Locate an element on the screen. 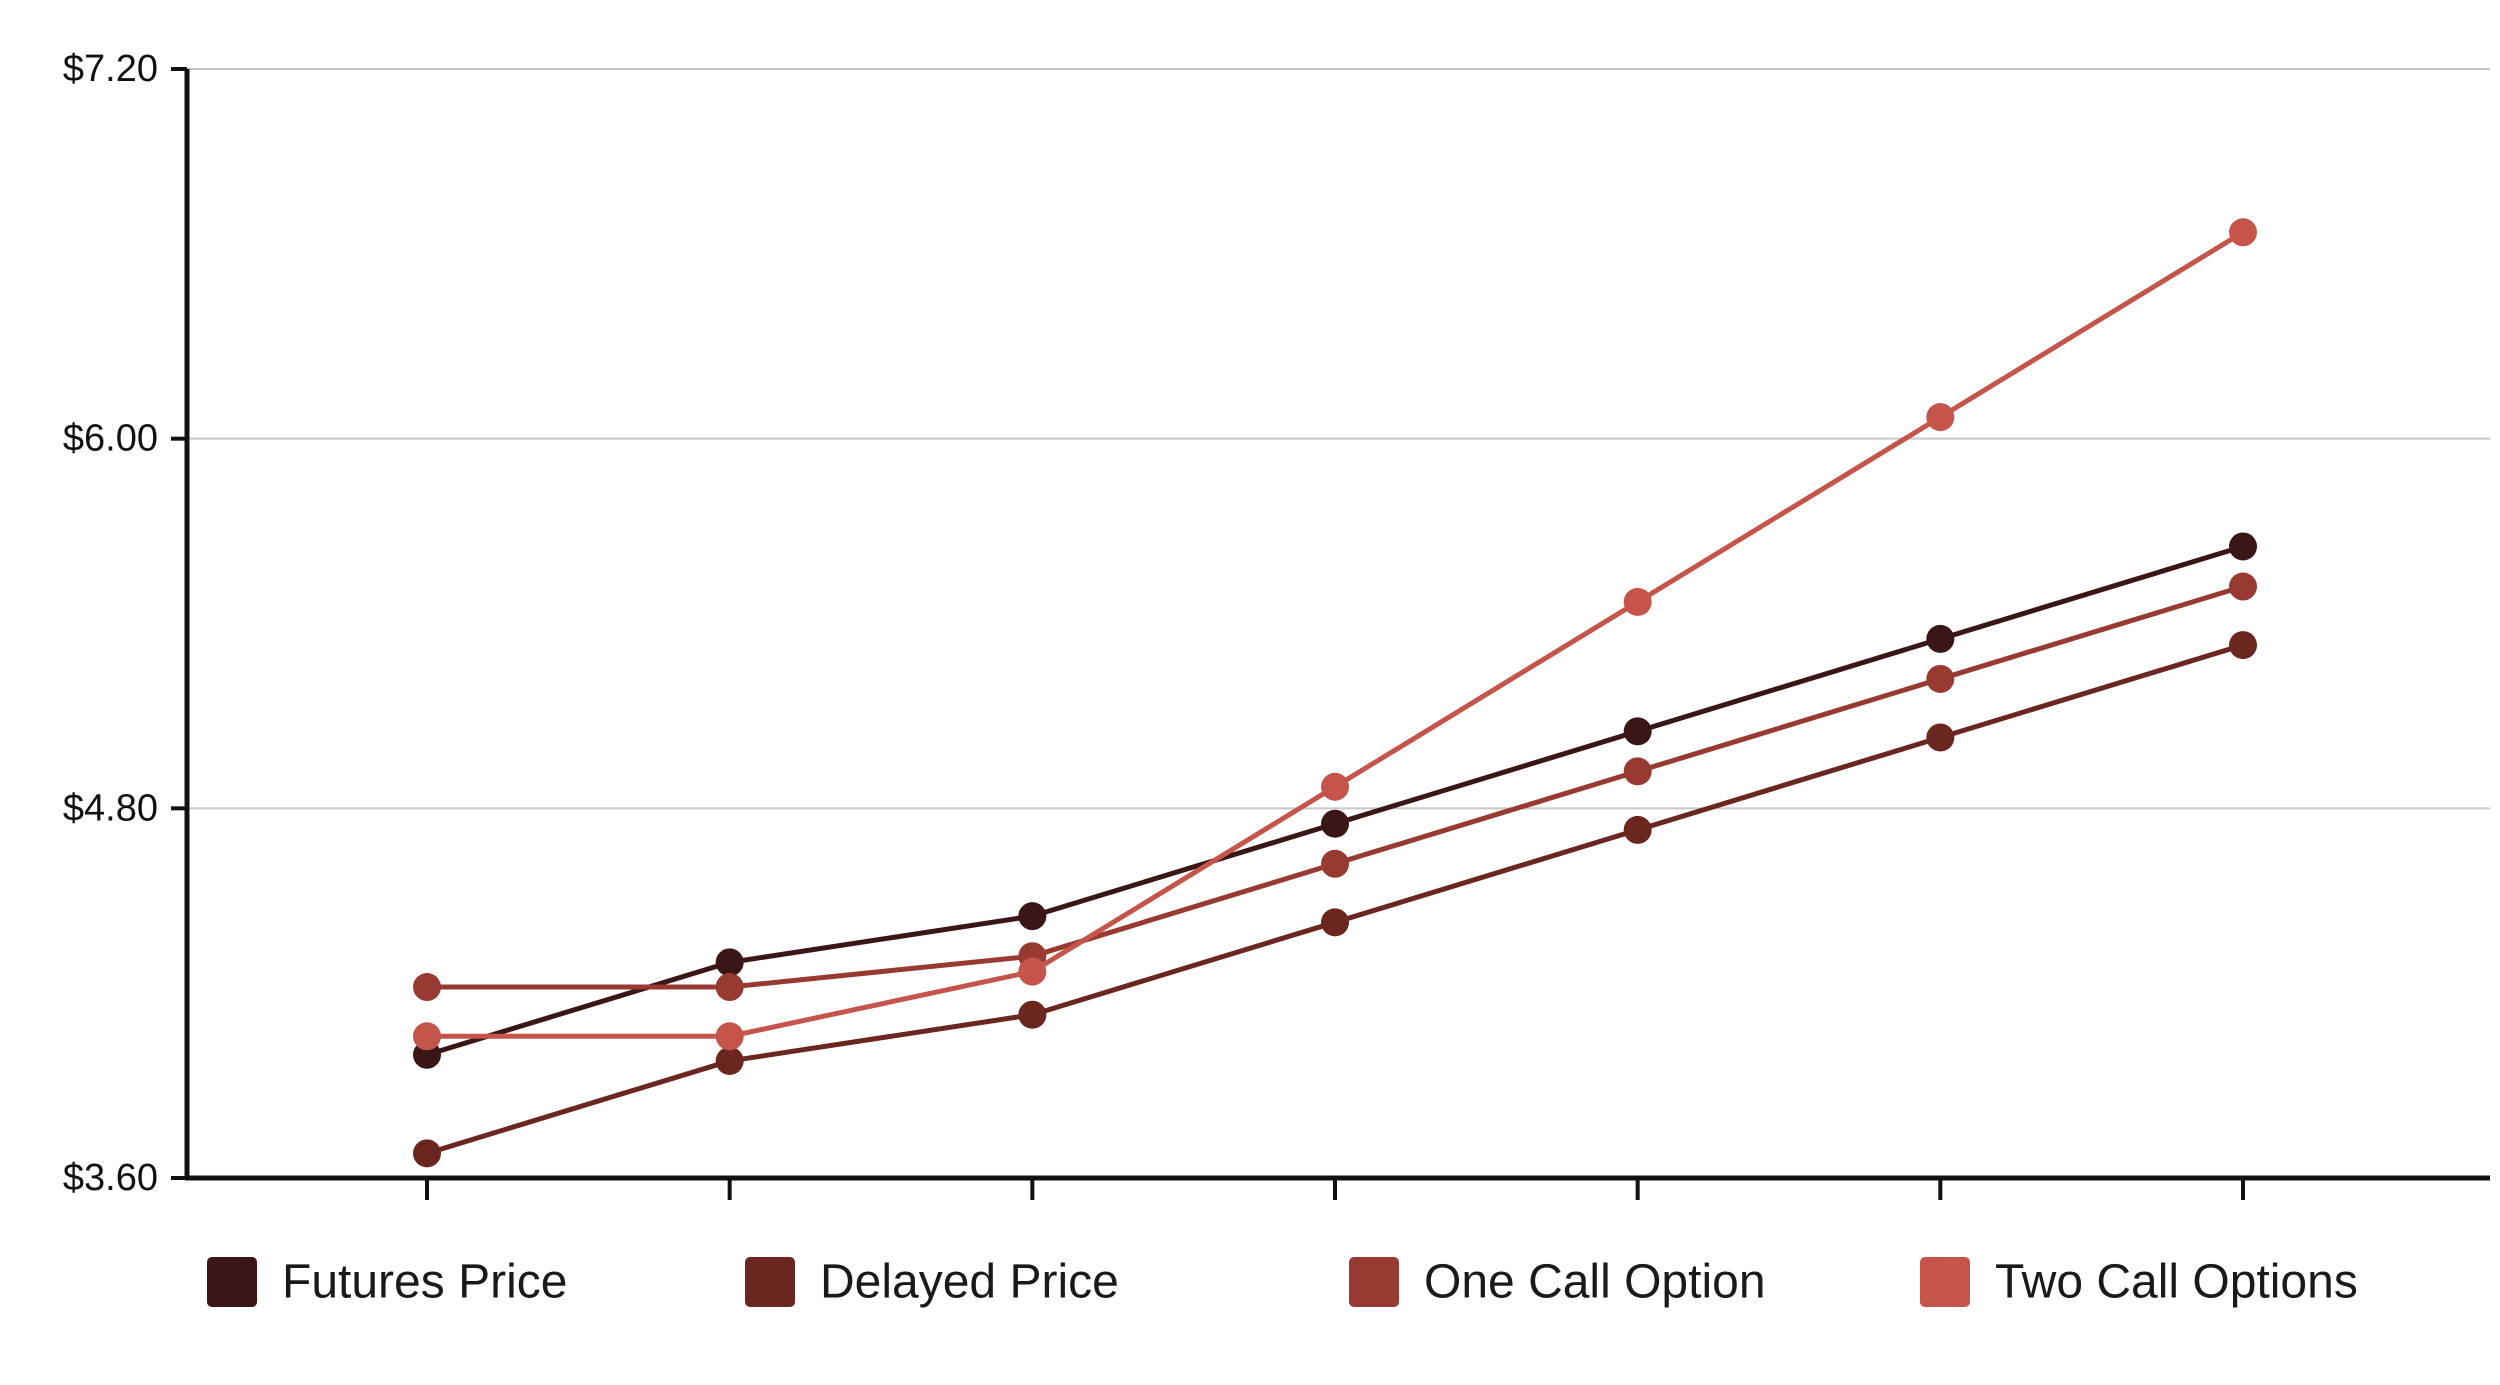 This screenshot has width=2500, height=1385. y-tick-label: $7.20 is located at coordinates (110, 69).